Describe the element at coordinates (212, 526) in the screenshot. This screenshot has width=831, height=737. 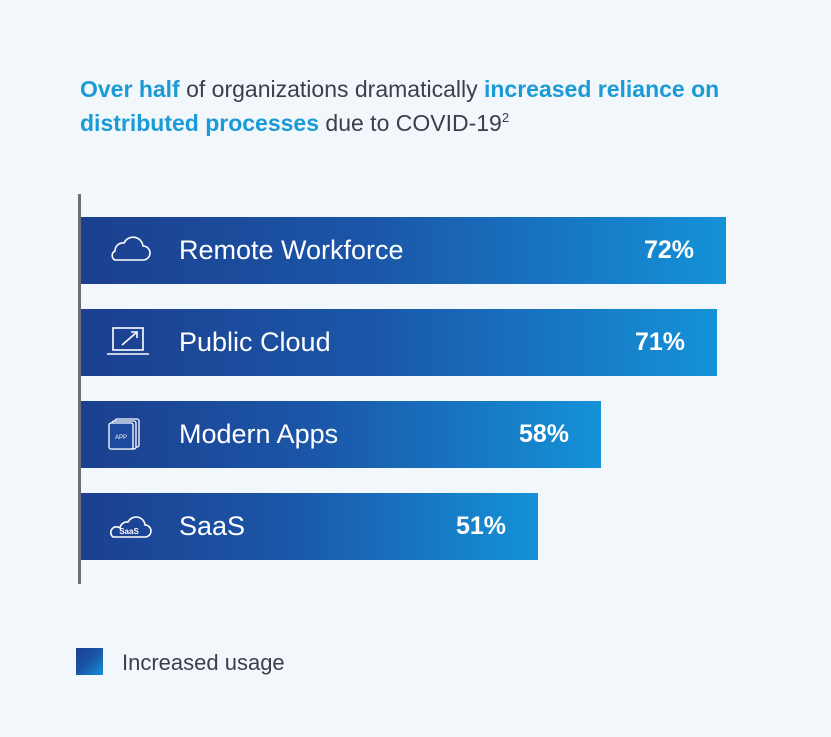
I see `bar-label: SaaS` at that location.